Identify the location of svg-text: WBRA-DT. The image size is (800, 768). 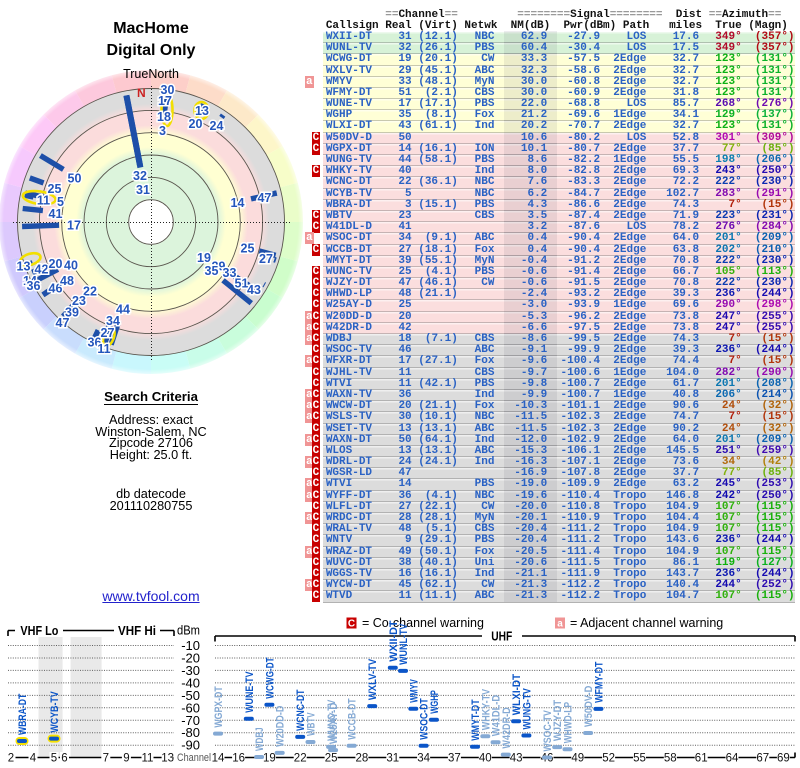
(23, 714).